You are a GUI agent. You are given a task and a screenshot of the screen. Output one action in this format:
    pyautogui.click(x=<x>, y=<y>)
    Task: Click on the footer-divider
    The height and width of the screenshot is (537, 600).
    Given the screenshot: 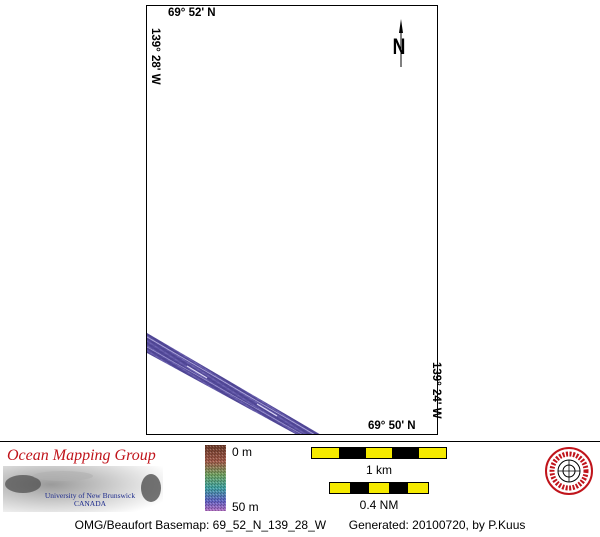 What is the action you would take?
    pyautogui.click(x=300, y=441)
    